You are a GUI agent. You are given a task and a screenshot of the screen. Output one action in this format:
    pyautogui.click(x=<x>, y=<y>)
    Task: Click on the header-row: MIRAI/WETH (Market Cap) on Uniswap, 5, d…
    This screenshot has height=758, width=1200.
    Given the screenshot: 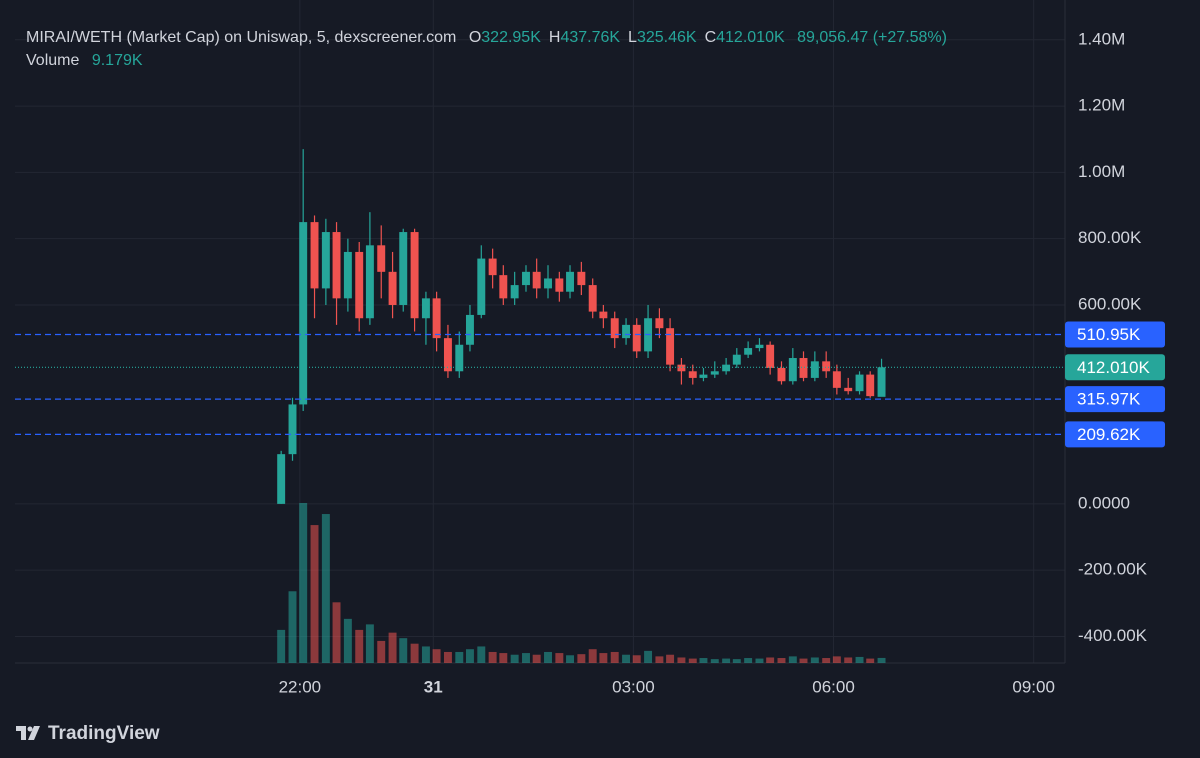 What is the action you would take?
    pyautogui.click(x=486, y=37)
    